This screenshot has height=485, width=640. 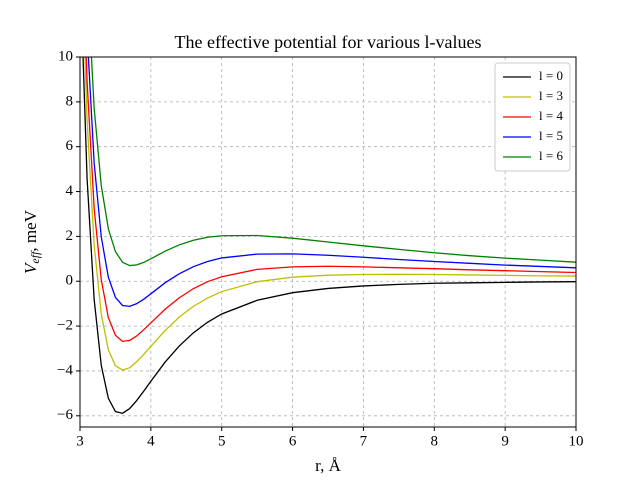 What do you see at coordinates (364, 441) in the screenshot?
I see `x-tick-label: 7` at bounding box center [364, 441].